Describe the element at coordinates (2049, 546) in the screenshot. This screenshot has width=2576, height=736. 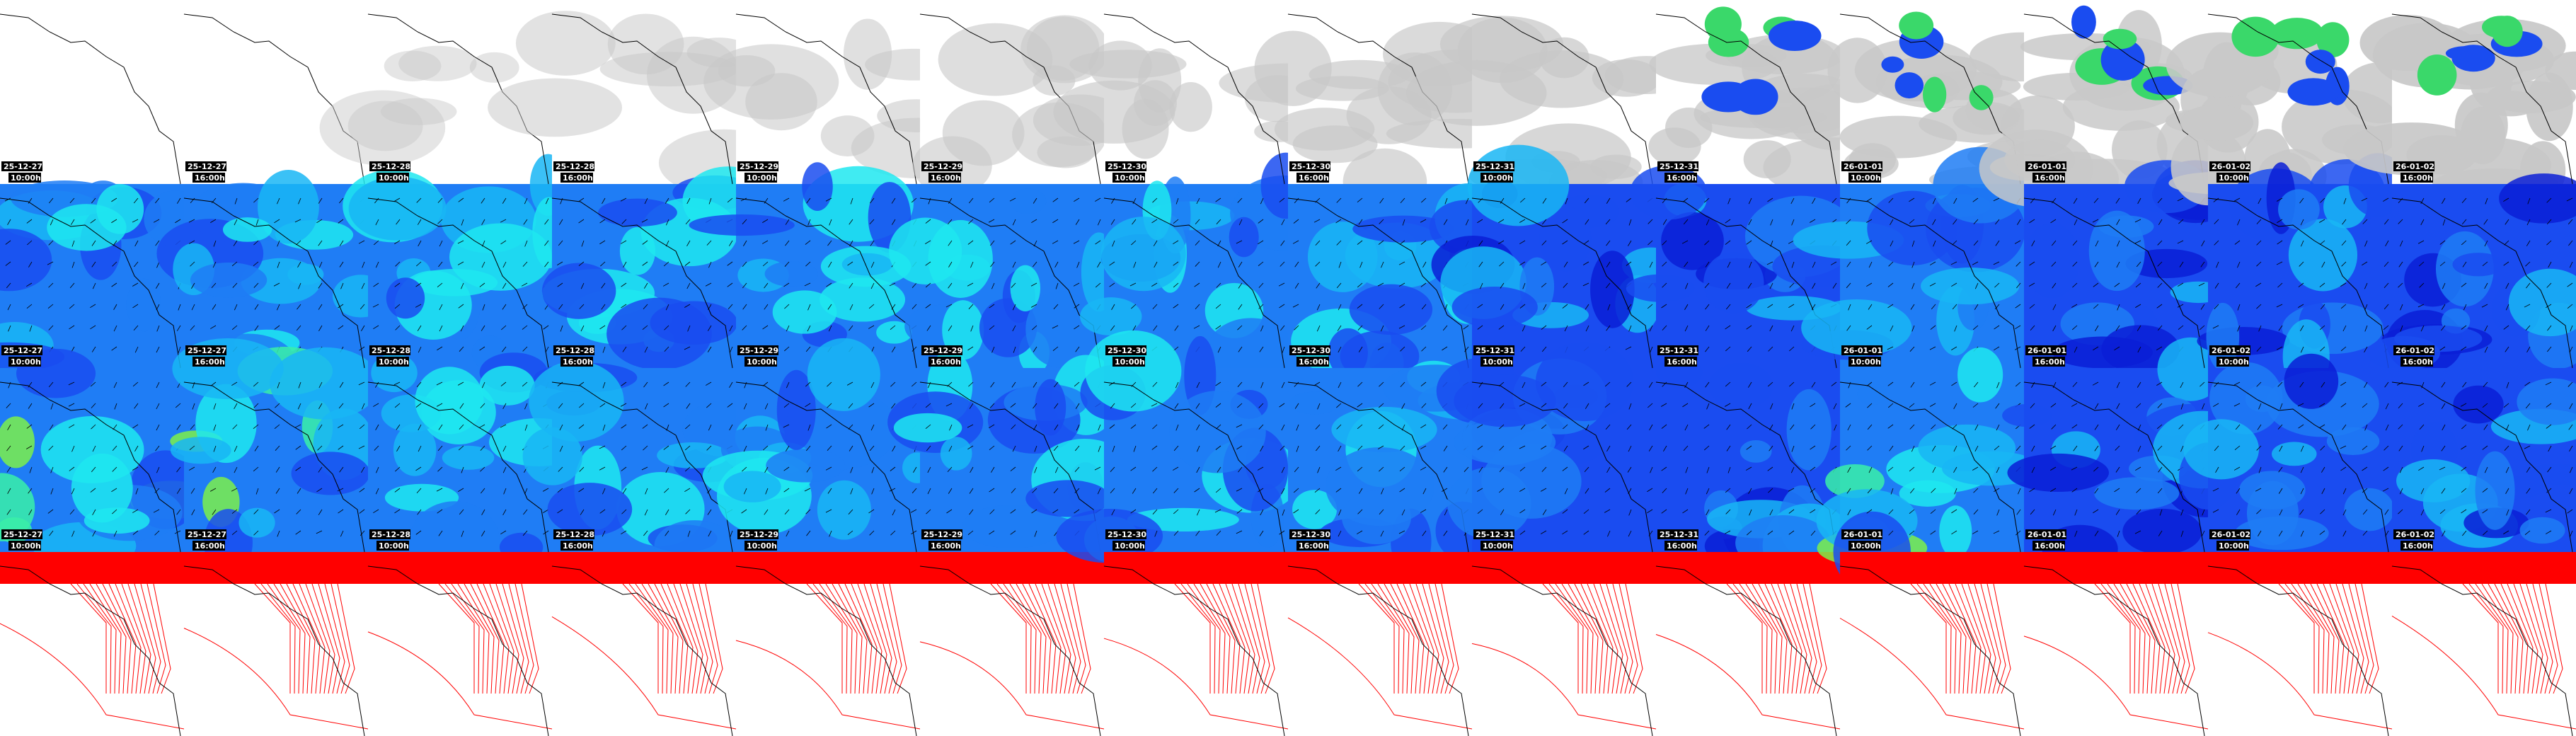
I see `time-box` at that location.